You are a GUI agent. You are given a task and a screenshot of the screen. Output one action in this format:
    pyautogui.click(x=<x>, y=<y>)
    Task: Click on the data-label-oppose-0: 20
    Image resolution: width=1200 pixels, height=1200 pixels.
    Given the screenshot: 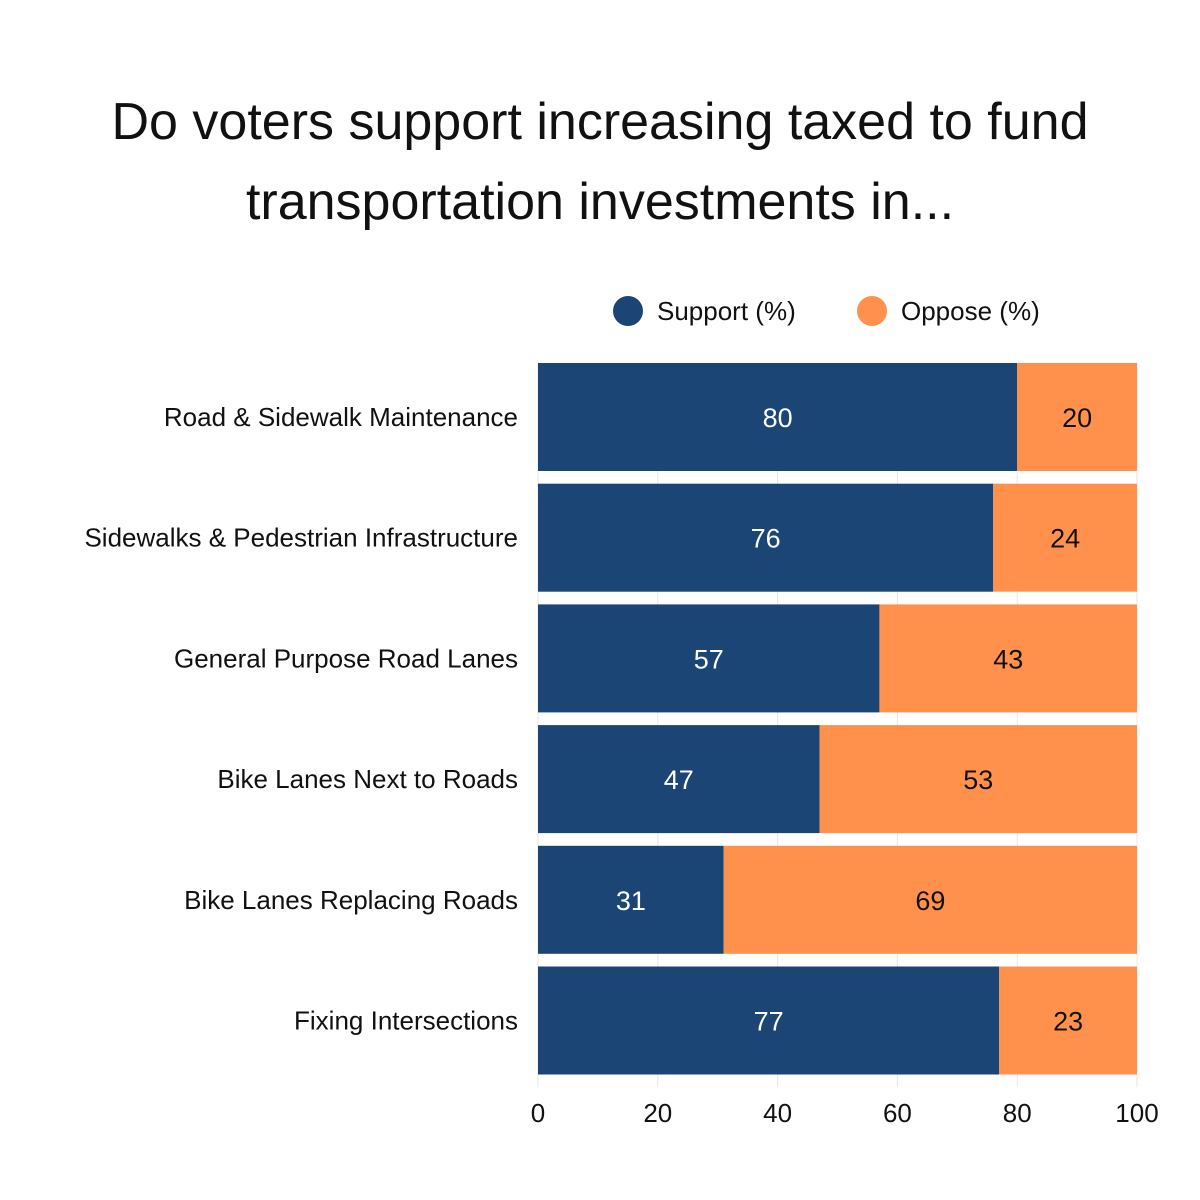 What is the action you would take?
    pyautogui.click(x=1077, y=418)
    